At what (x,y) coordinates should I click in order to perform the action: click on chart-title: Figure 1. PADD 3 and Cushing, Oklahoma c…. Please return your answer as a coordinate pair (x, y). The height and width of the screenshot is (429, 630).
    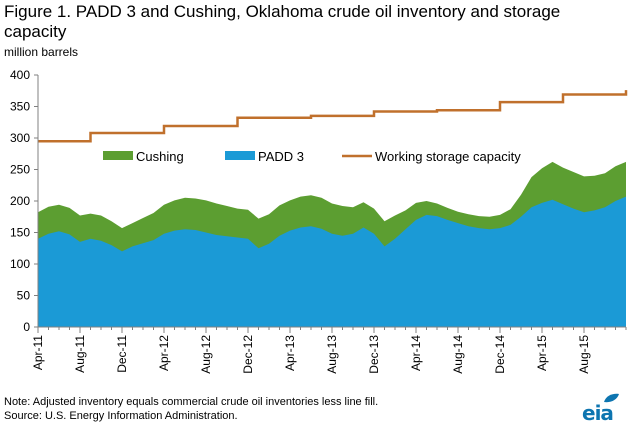
    Looking at the image, I should click on (282, 21).